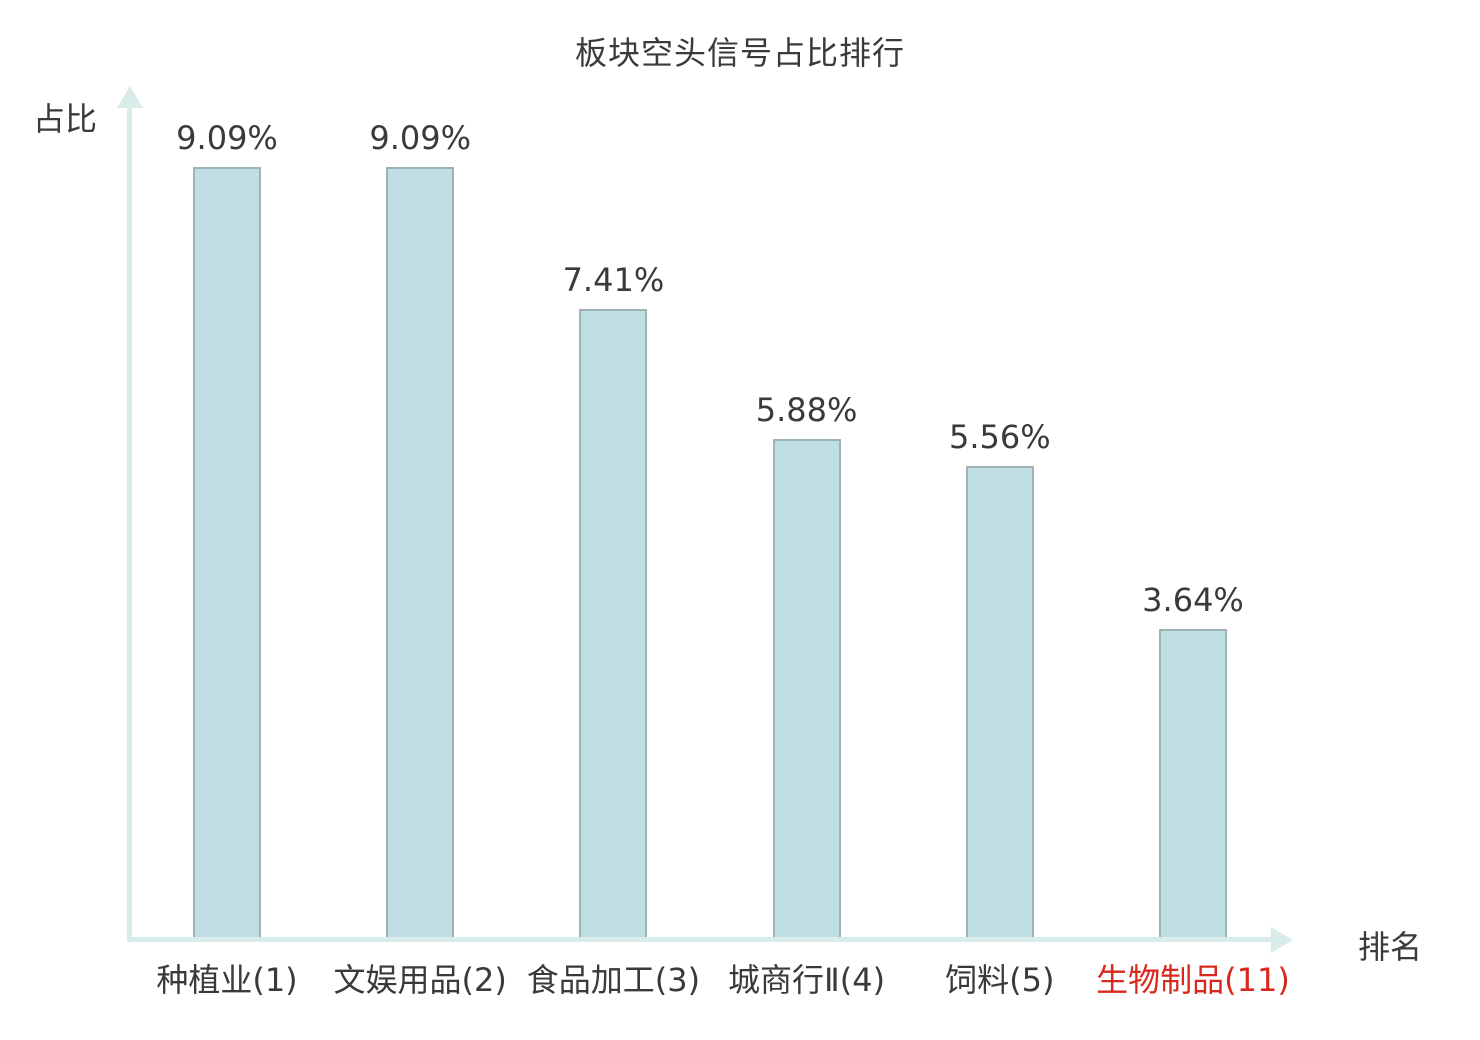 This screenshot has height=1040, width=1480. Describe the element at coordinates (806, 409) in the screenshot. I see `bar-value-label: 5.88%` at that location.